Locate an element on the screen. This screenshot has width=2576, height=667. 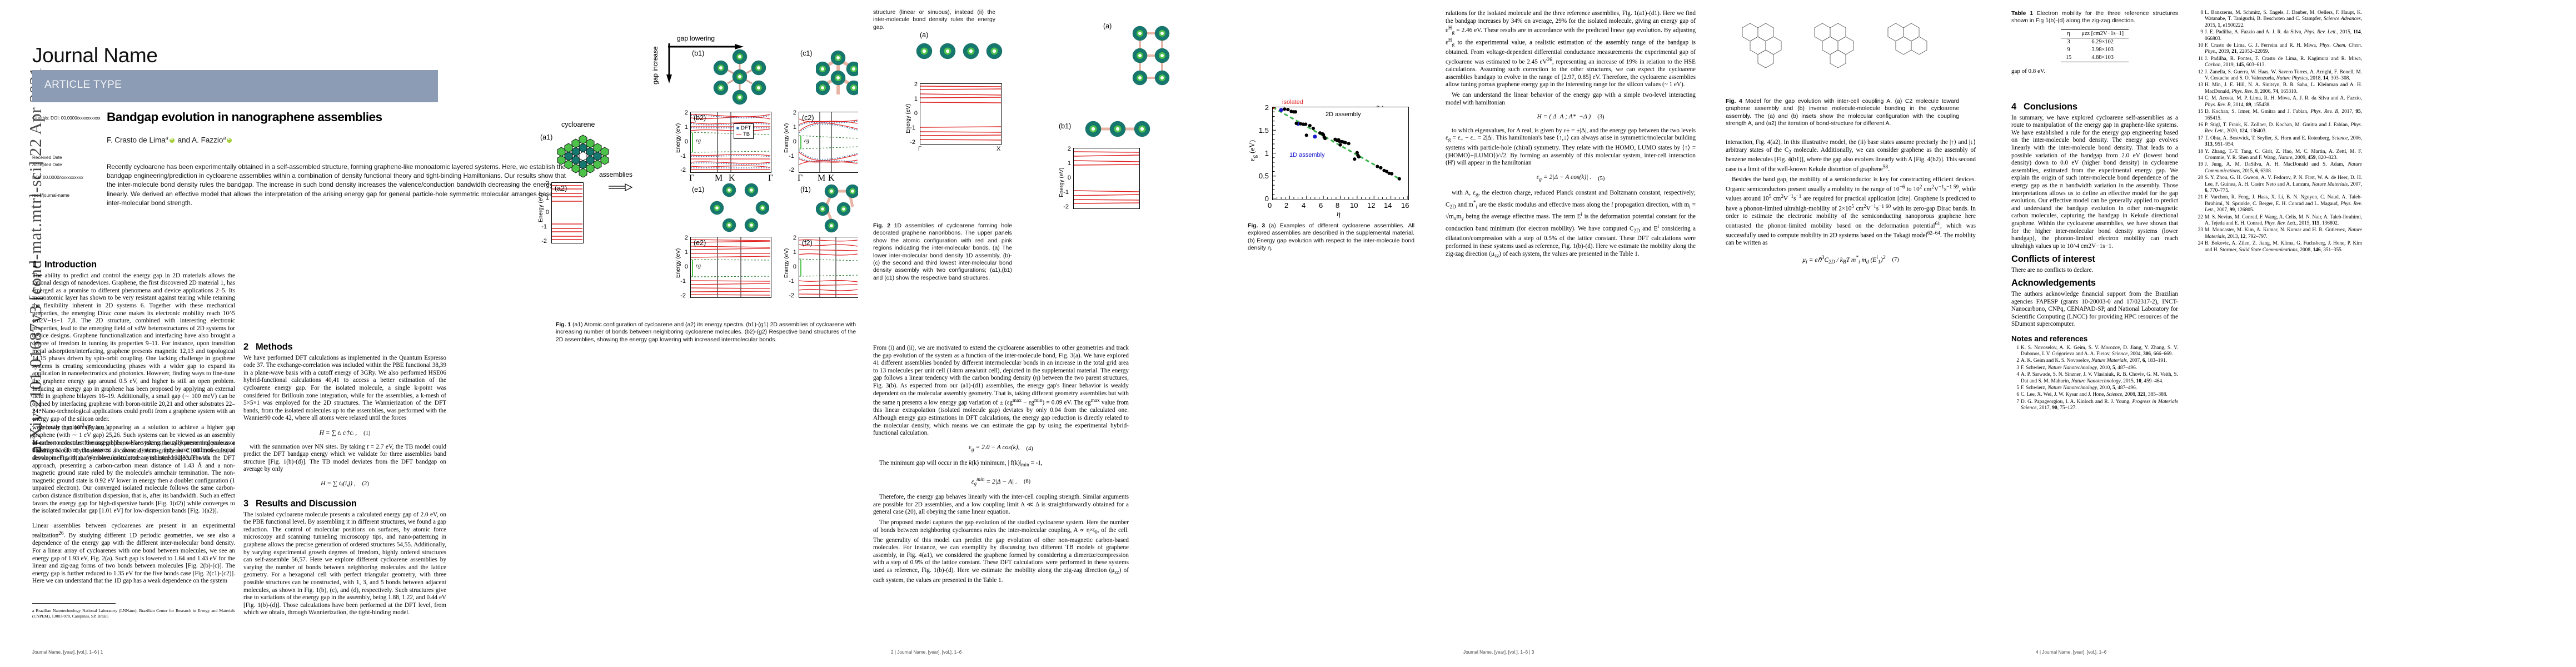
reference-number: 12 is located at coordinates (2200, 72).